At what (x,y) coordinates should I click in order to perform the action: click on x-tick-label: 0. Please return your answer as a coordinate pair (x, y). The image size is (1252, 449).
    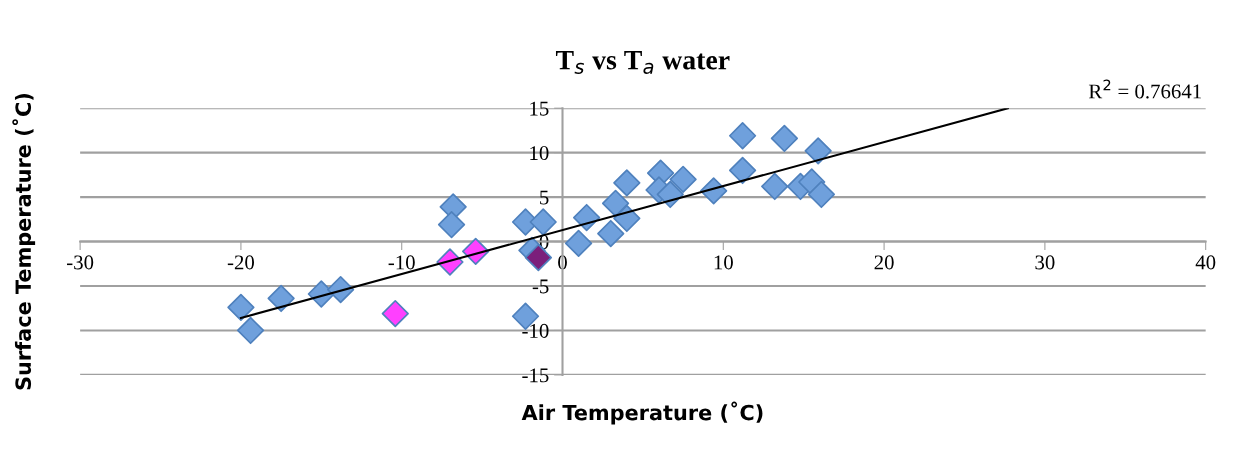
    Looking at the image, I should click on (562, 262).